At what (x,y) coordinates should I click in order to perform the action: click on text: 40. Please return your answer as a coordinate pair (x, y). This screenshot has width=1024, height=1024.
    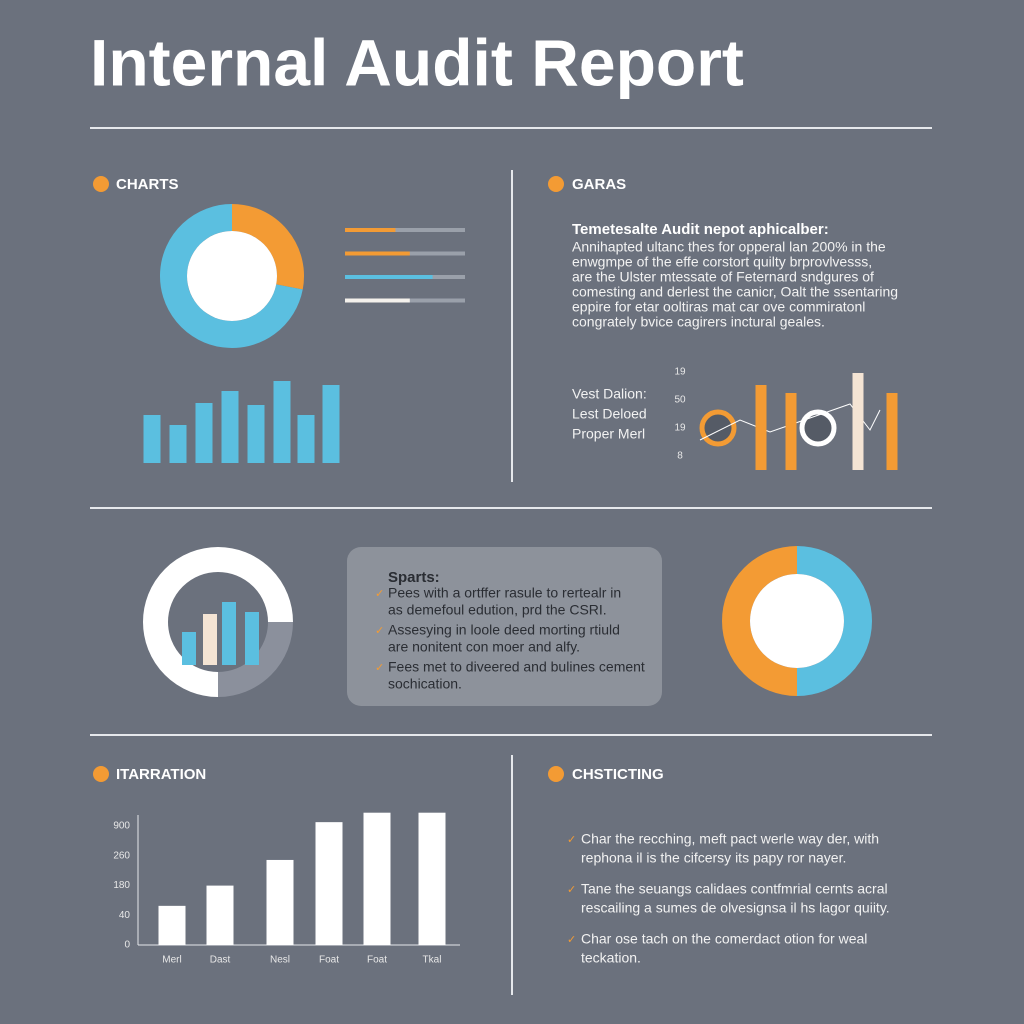
    Looking at the image, I should click on (125, 915).